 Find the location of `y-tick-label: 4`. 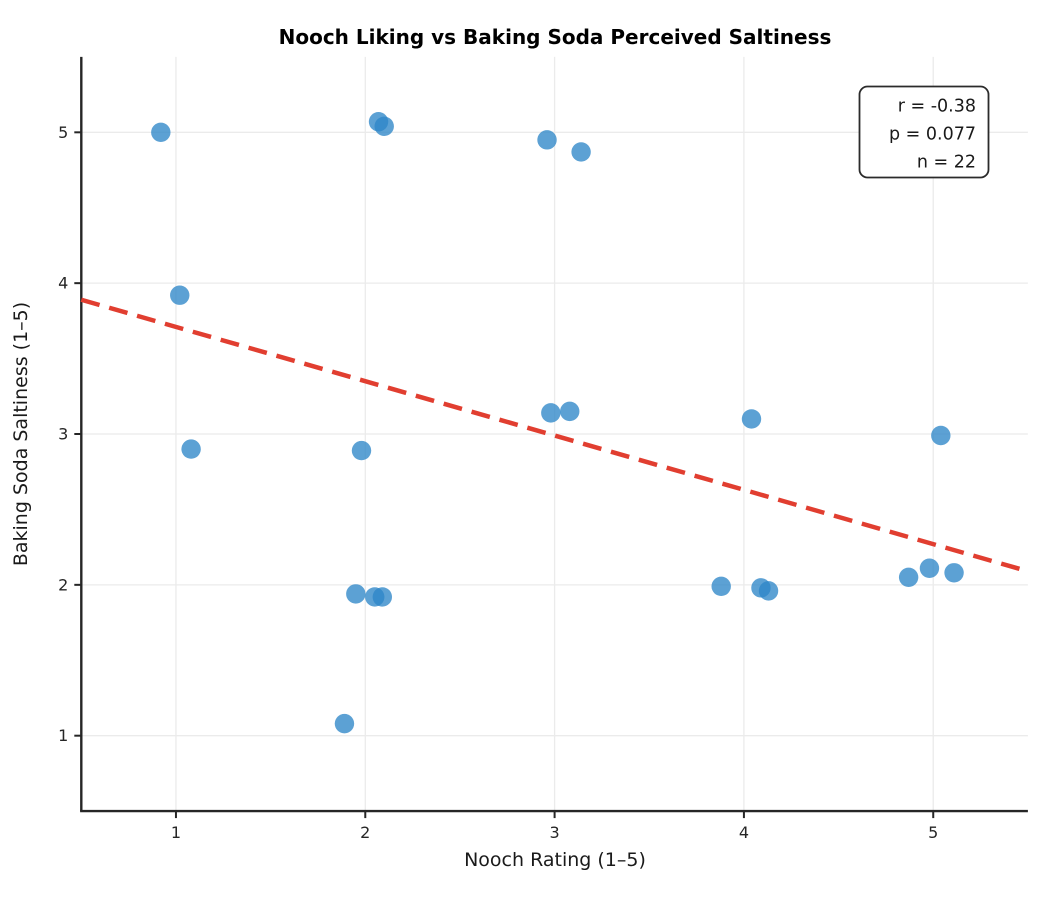

y-tick-label: 4 is located at coordinates (63, 283).